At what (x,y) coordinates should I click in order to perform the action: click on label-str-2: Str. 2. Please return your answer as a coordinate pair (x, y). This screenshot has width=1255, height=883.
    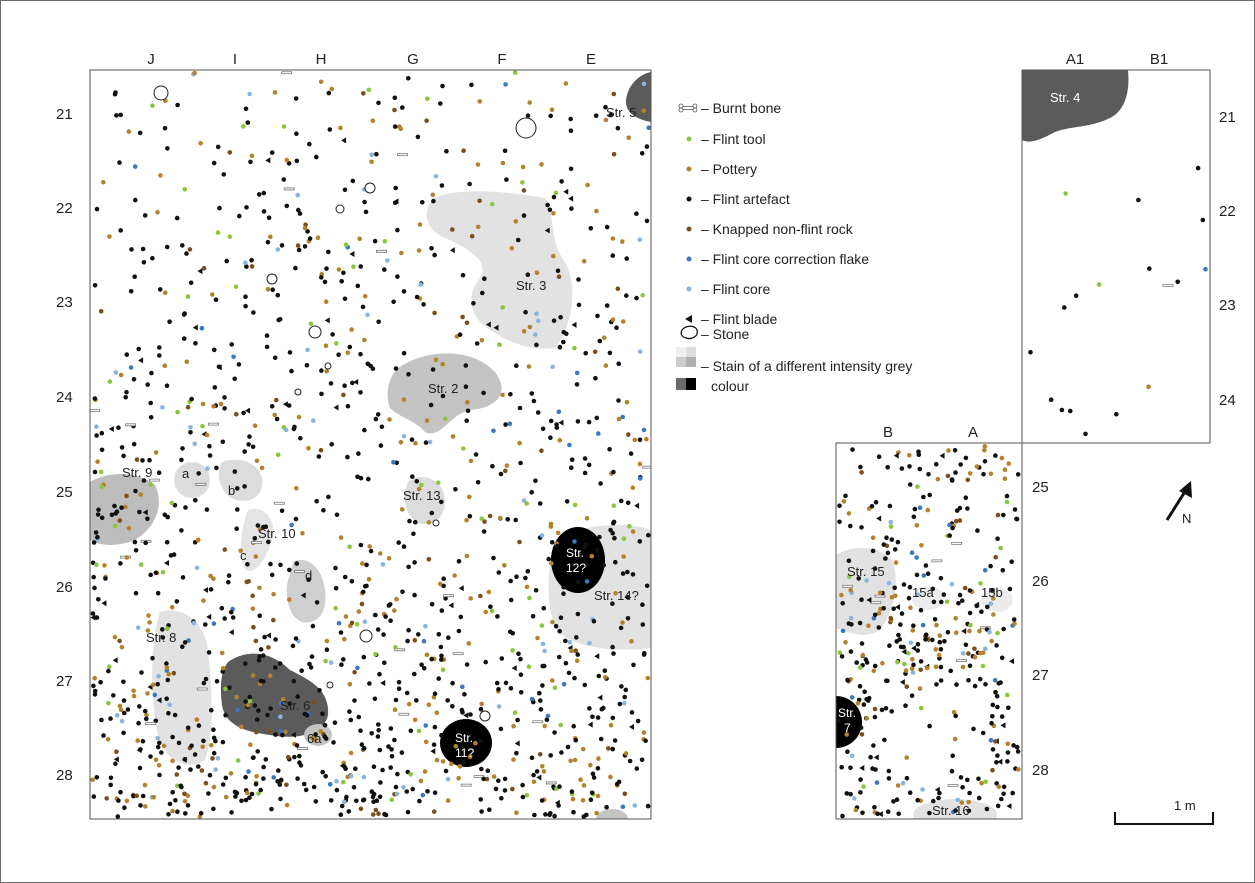
    Looking at the image, I should click on (443, 388).